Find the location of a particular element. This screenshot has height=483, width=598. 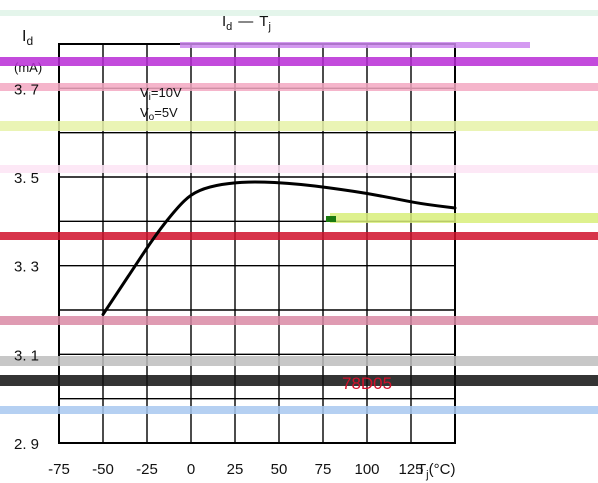

y-tick-label: 3. 3 is located at coordinates (26, 267).